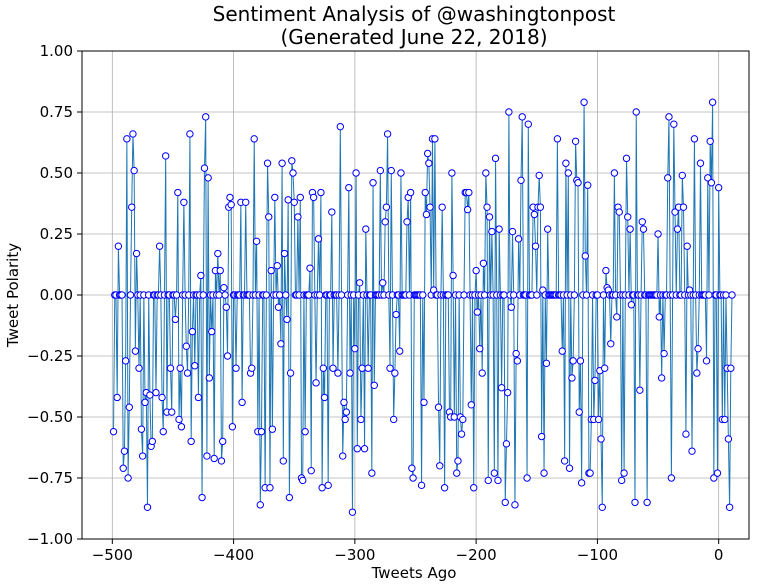 This screenshot has width=759, height=587. Describe the element at coordinates (56, 51) in the screenshot. I see `y-tick-label-8: 1.00` at that location.